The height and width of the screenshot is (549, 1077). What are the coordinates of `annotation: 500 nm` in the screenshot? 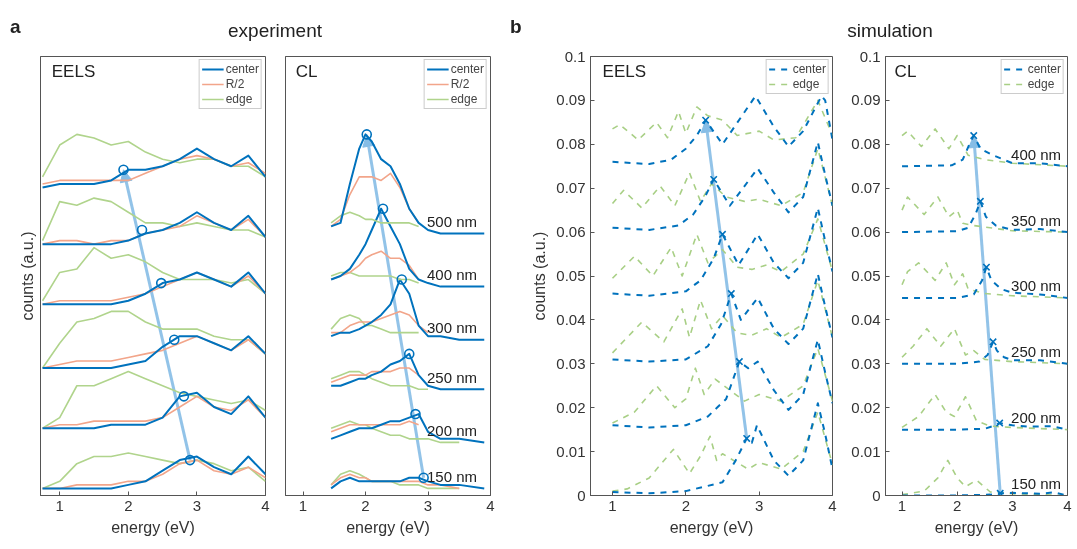 It's located at (451, 221).